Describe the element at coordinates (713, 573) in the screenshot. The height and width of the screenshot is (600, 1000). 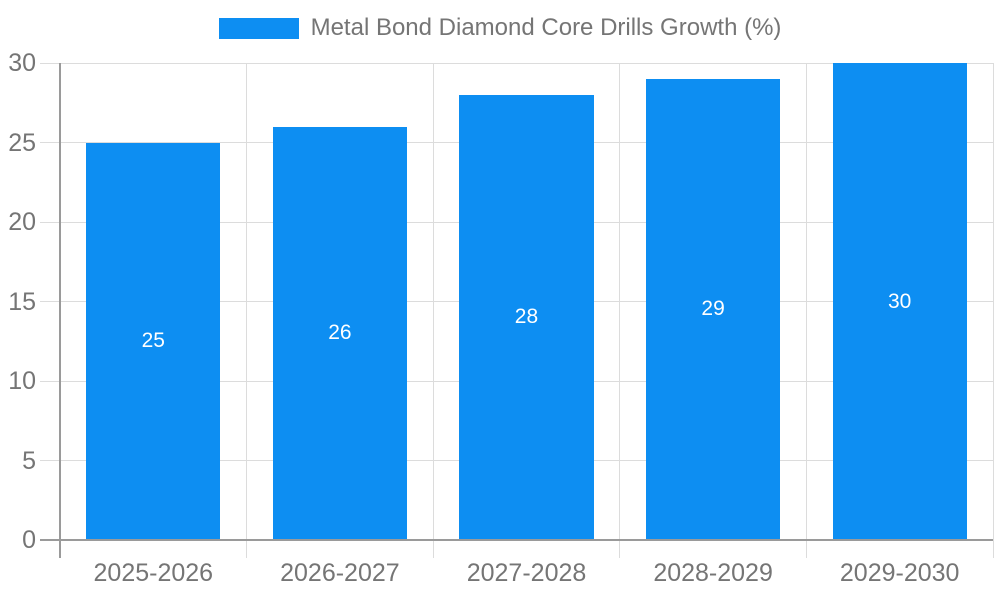
I see `x-tick-label: 2028-2029` at that location.